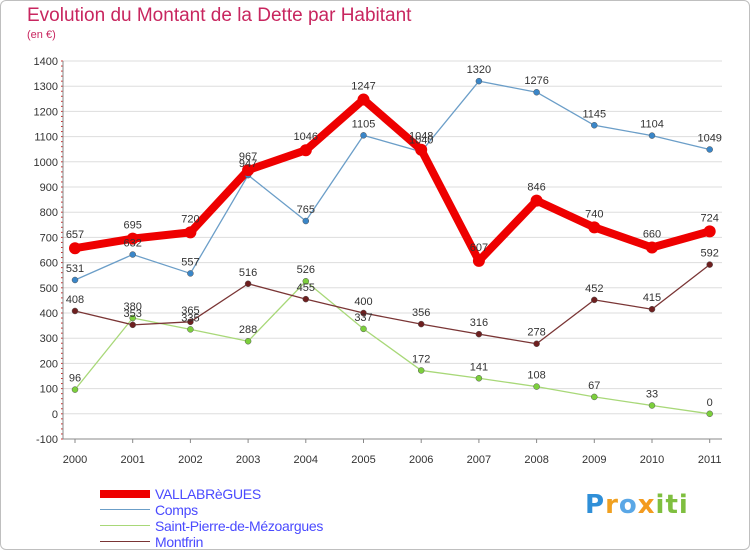  Describe the element at coordinates (190, 311) in the screenshot. I see `data-label-montfrin: 365` at that location.